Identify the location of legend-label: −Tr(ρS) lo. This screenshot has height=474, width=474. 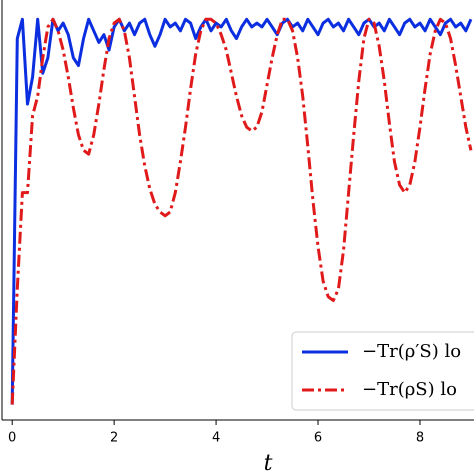
(409, 389).